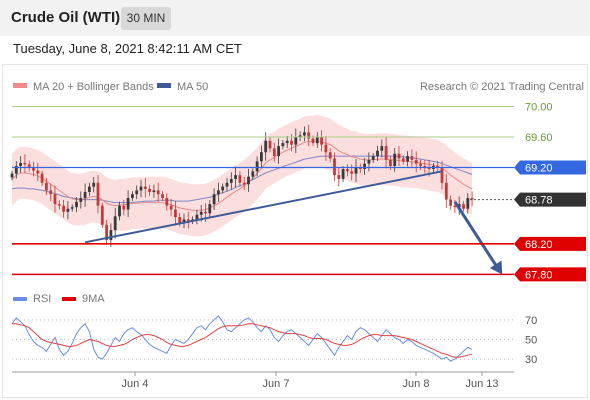  What do you see at coordinates (539, 275) in the screenshot?
I see `support-2-label: 67.80` at bounding box center [539, 275].